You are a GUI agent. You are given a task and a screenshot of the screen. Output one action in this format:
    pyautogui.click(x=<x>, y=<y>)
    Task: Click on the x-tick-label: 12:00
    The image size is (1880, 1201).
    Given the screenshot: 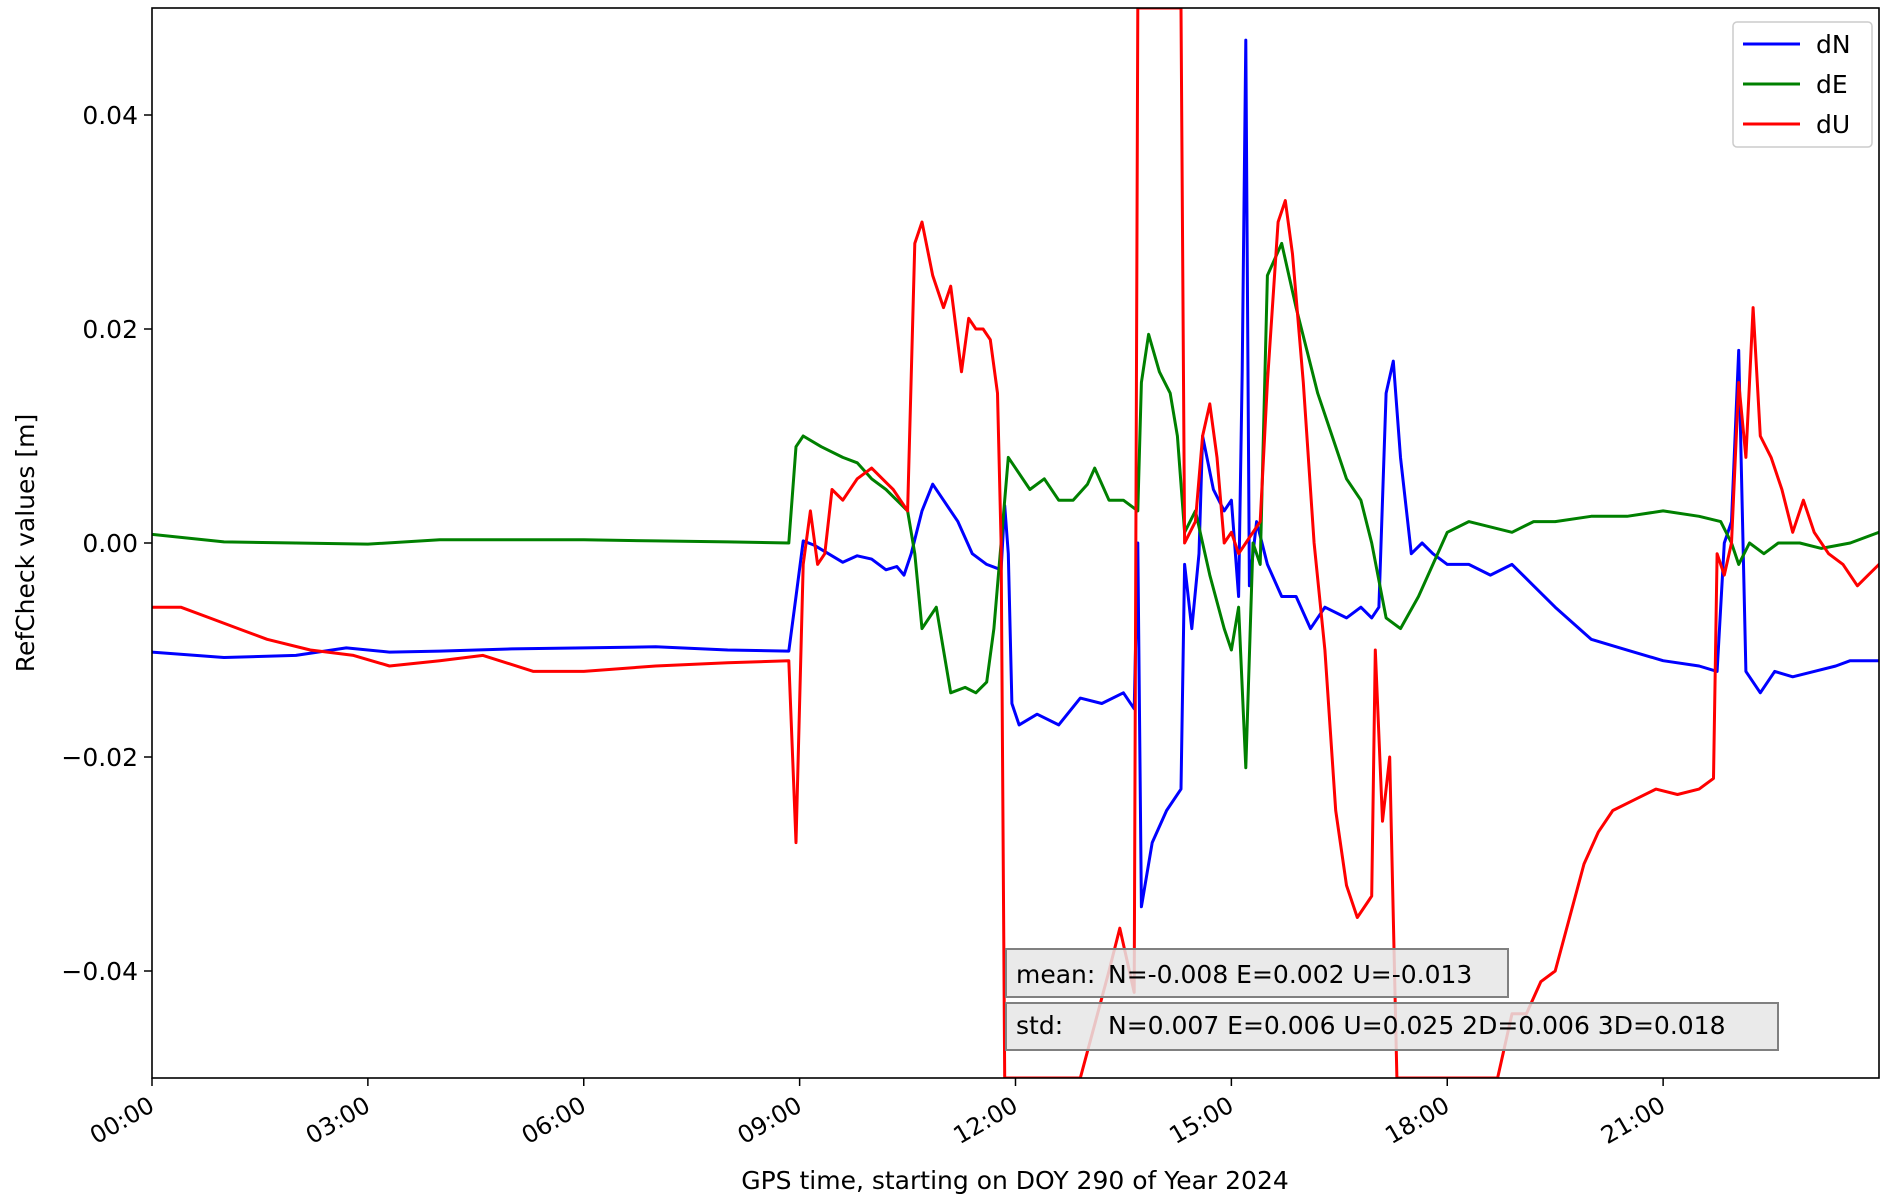 What is the action you would take?
    pyautogui.click(x=986, y=1120)
    